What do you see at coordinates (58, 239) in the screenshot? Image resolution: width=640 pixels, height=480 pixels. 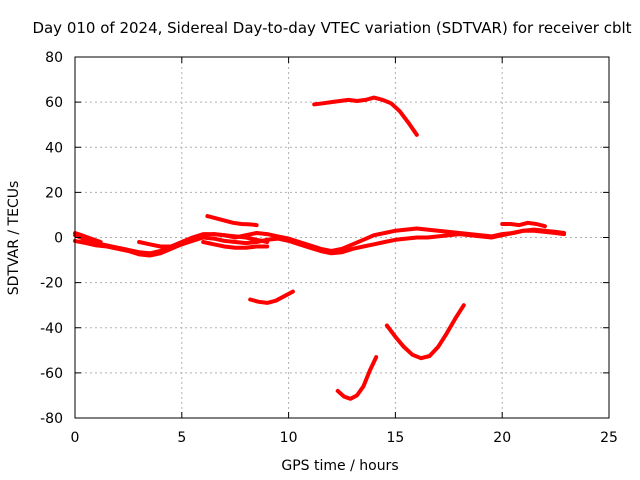 I see `y-tick-label-4: 0` at bounding box center [58, 239].